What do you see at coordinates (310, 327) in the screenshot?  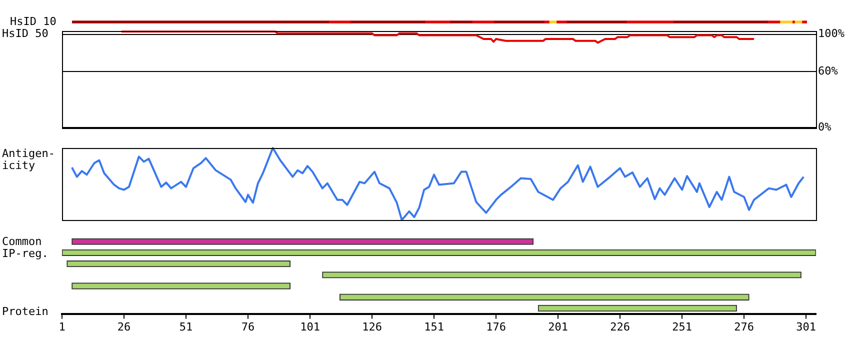 I see `x-tick-label: 101` at bounding box center [310, 327].